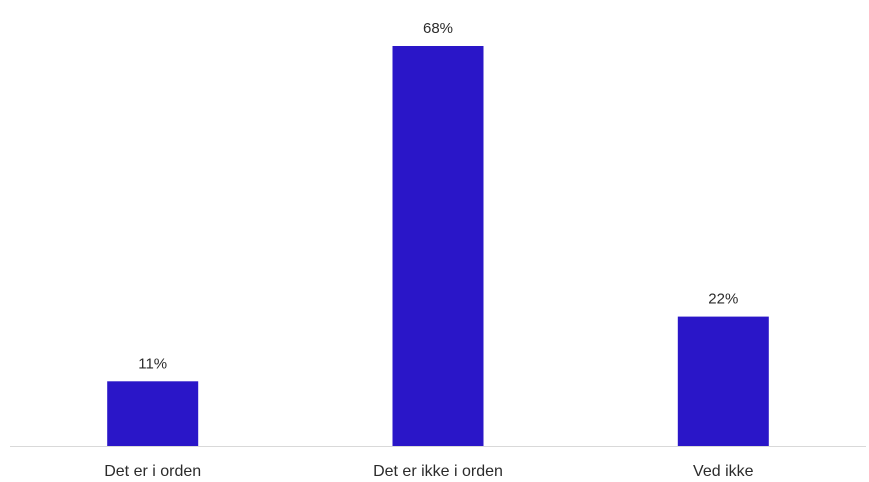  I want to click on category-label-3: Ved ikke, so click(723, 471).